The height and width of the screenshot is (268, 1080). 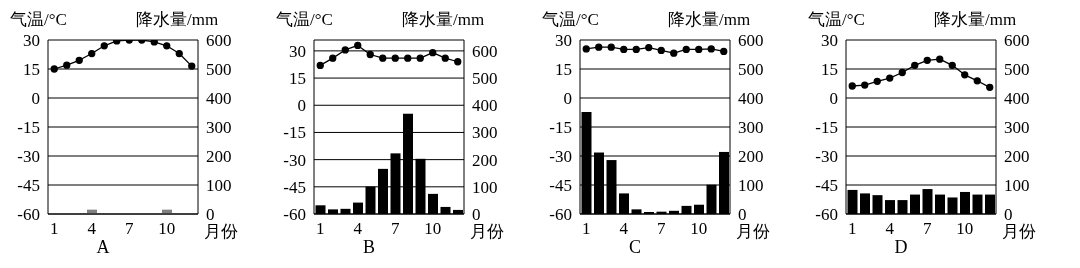 I want to click on text: C, so click(x=635, y=247).